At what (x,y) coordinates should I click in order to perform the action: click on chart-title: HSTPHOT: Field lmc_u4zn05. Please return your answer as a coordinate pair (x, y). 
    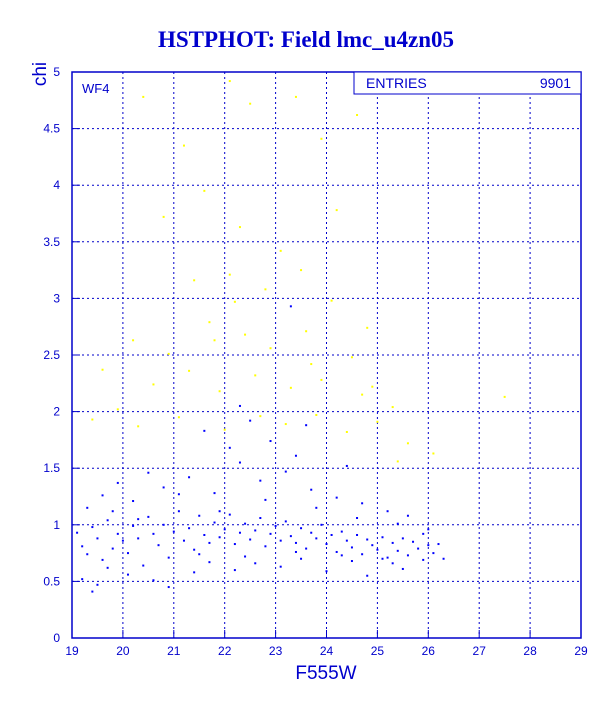
    Looking at the image, I should click on (306, 39).